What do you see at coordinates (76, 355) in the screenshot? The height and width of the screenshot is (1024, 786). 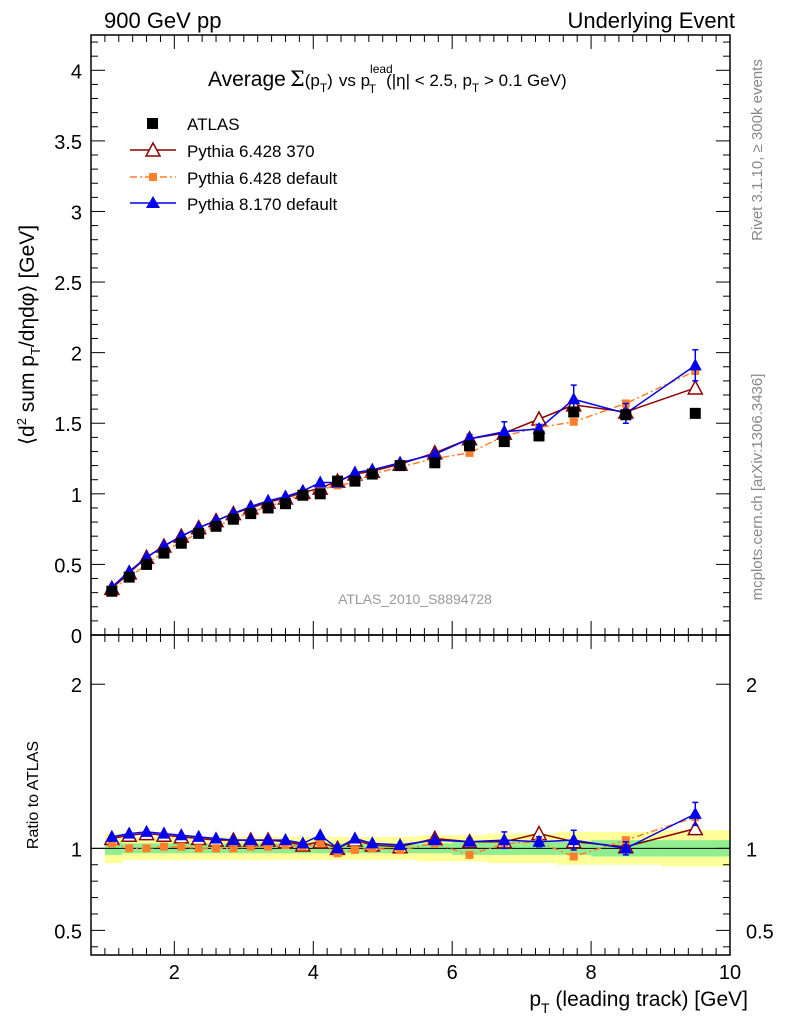 I see `y-tick-label-main: 2` at bounding box center [76, 355].